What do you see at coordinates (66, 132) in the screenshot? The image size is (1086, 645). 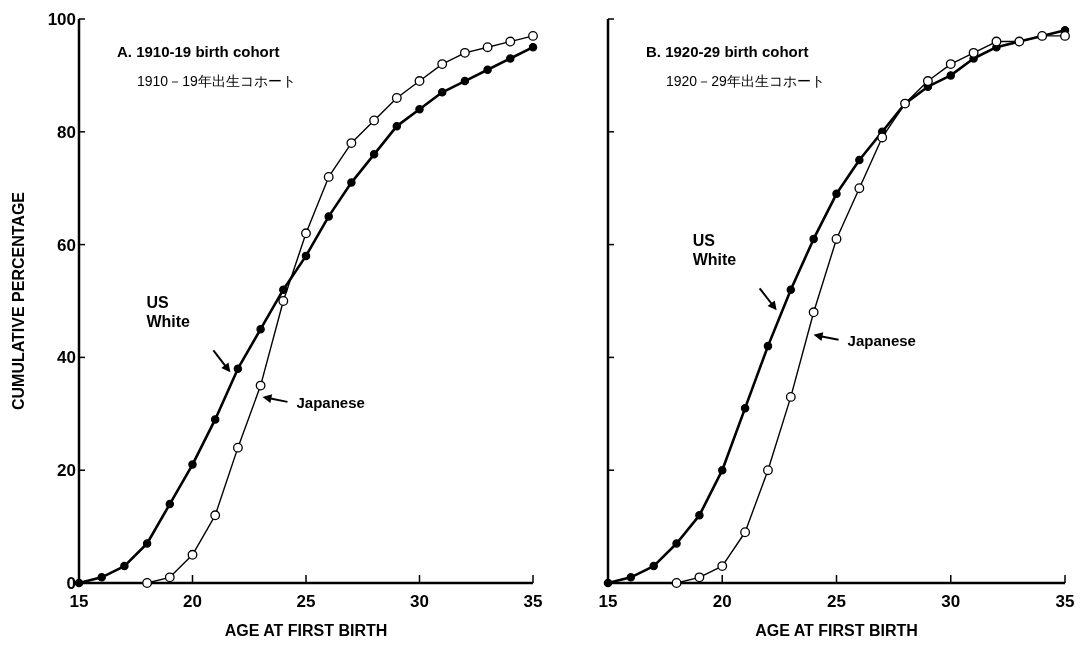 I see `y-tick-label: 80` at bounding box center [66, 132].